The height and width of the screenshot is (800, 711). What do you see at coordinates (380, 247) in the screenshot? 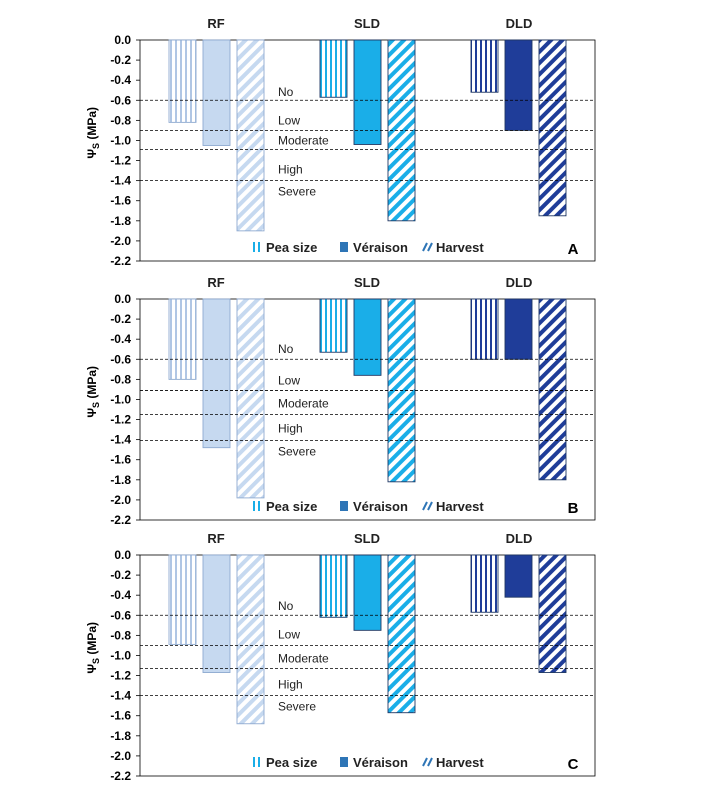
I see `legend-label: Véraison` at bounding box center [380, 247].